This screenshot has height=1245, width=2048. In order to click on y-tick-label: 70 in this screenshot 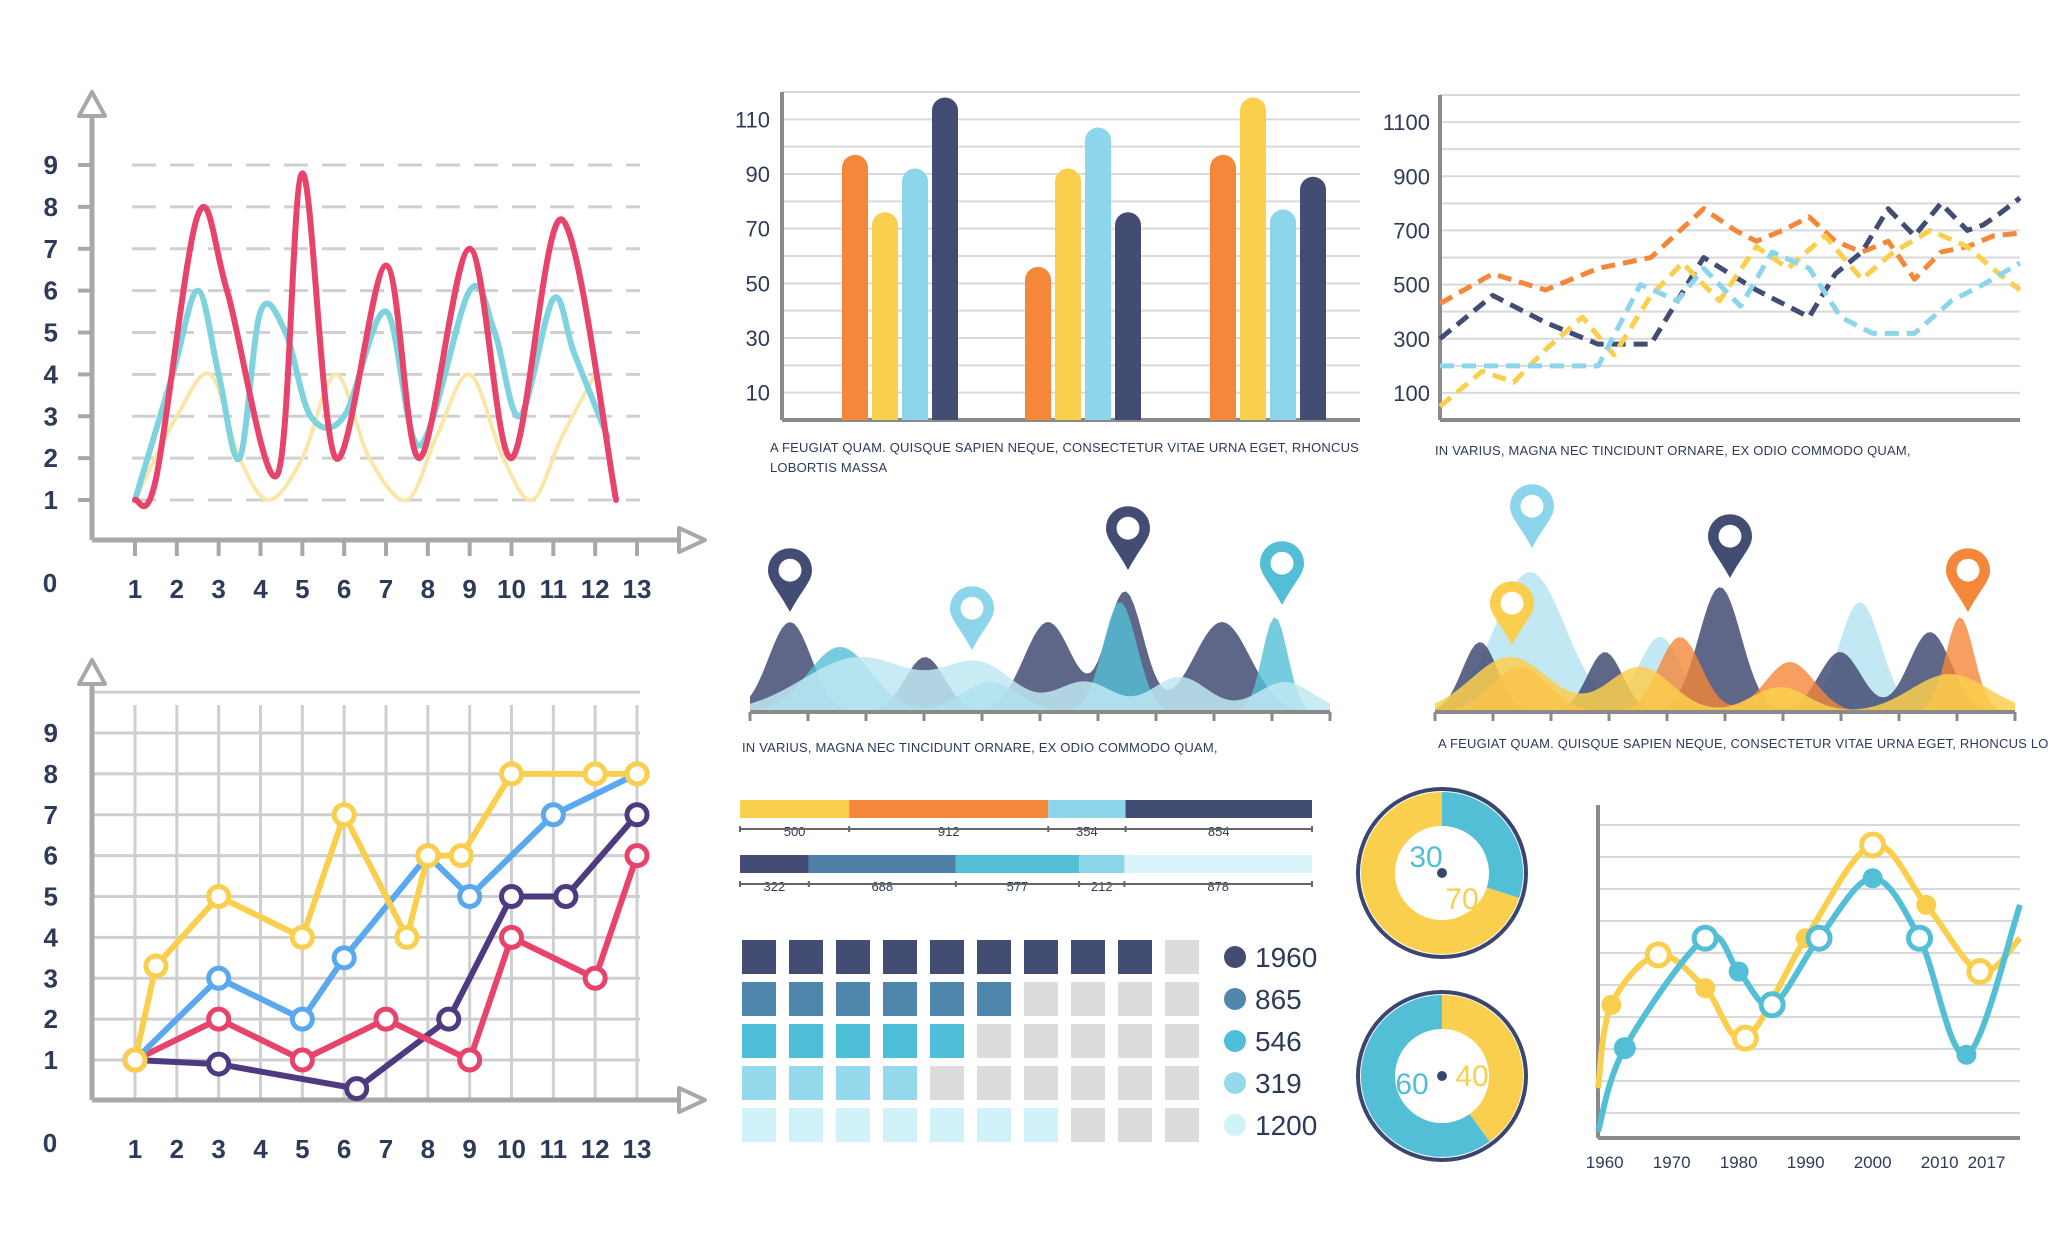, I will do `click(758, 229)`.